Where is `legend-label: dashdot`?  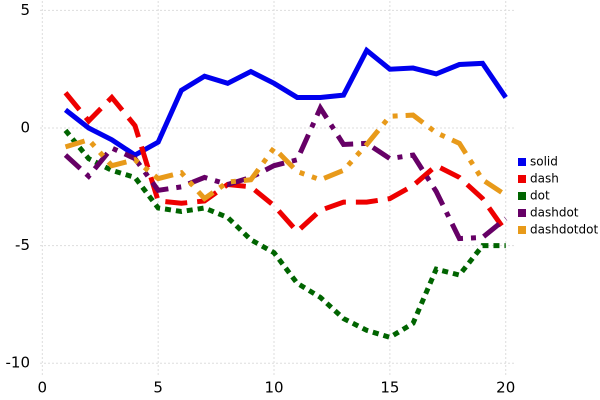
legend-label: dashdot is located at coordinates (554, 213).